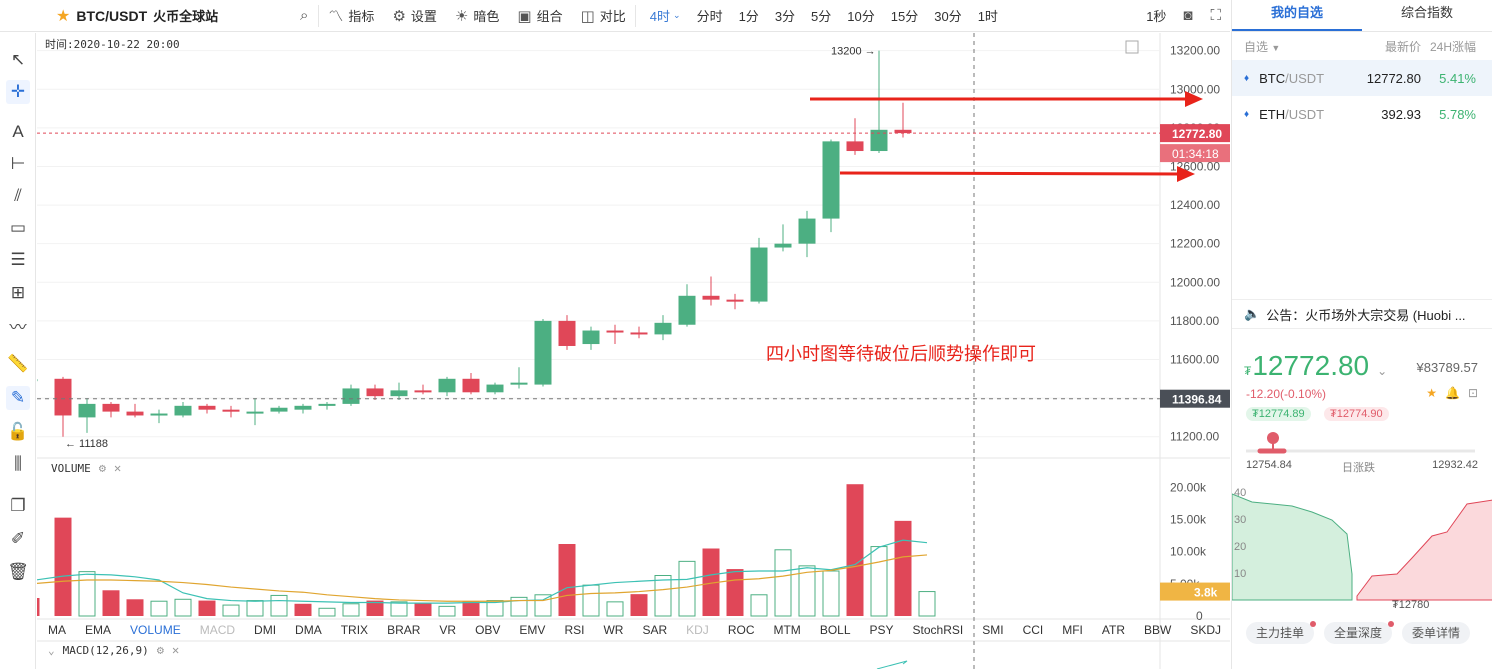 This screenshot has width=1492, height=669. I want to click on lock-icon: 🔓, so click(18, 431).